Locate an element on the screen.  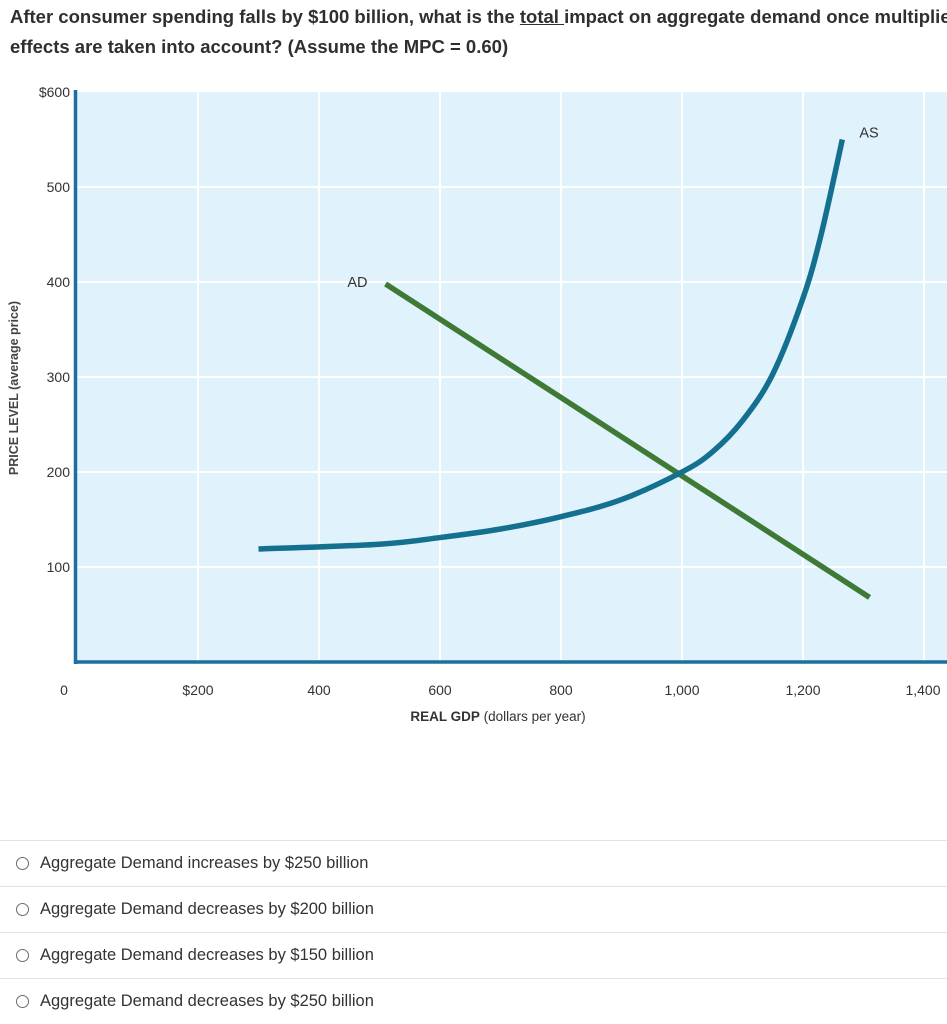
y-tick-label: 200 is located at coordinates (59, 472).